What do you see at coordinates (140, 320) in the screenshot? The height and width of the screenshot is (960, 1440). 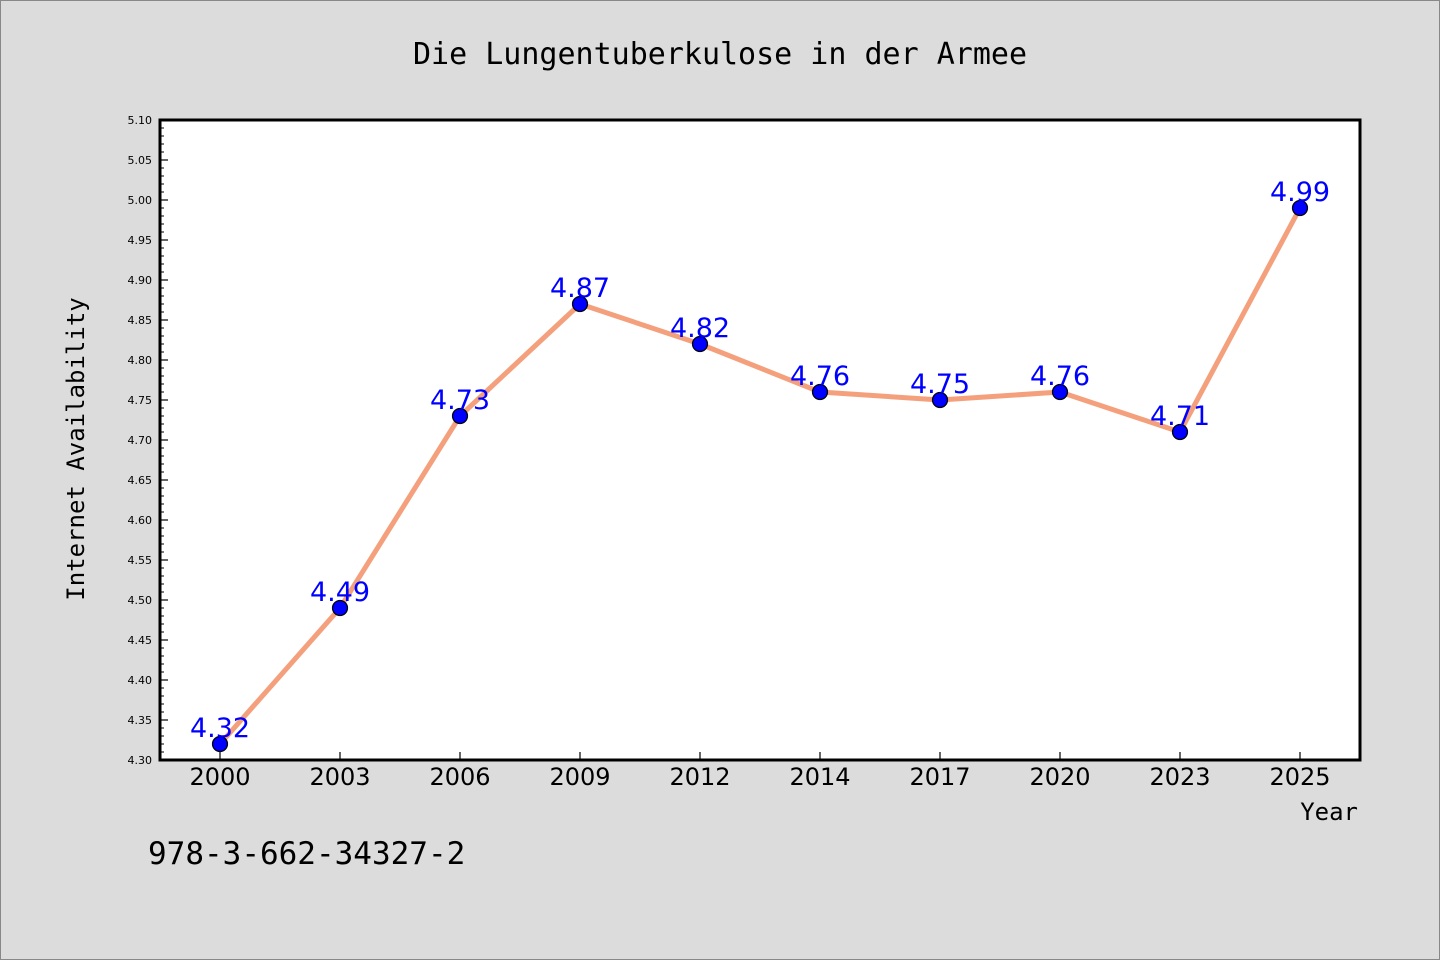 I see `y-tick-label: 4.85` at bounding box center [140, 320].